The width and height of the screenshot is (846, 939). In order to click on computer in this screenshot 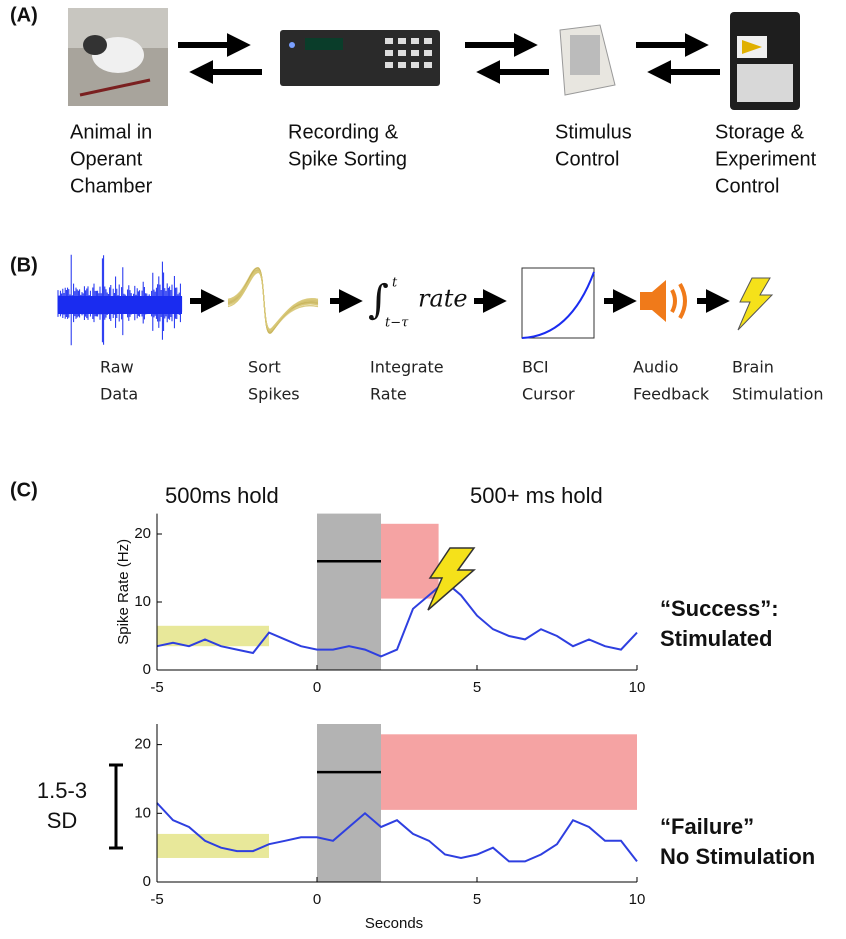, I will do `click(765, 61)`.